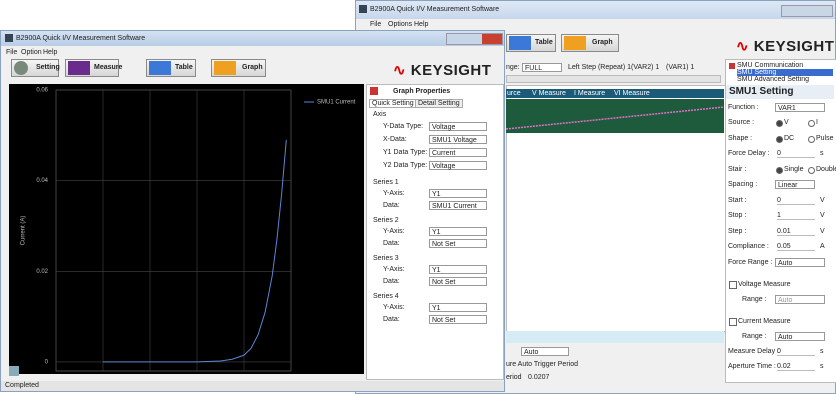 This screenshot has height=394, width=836. I want to click on period-value: 0.0207, so click(539, 377).